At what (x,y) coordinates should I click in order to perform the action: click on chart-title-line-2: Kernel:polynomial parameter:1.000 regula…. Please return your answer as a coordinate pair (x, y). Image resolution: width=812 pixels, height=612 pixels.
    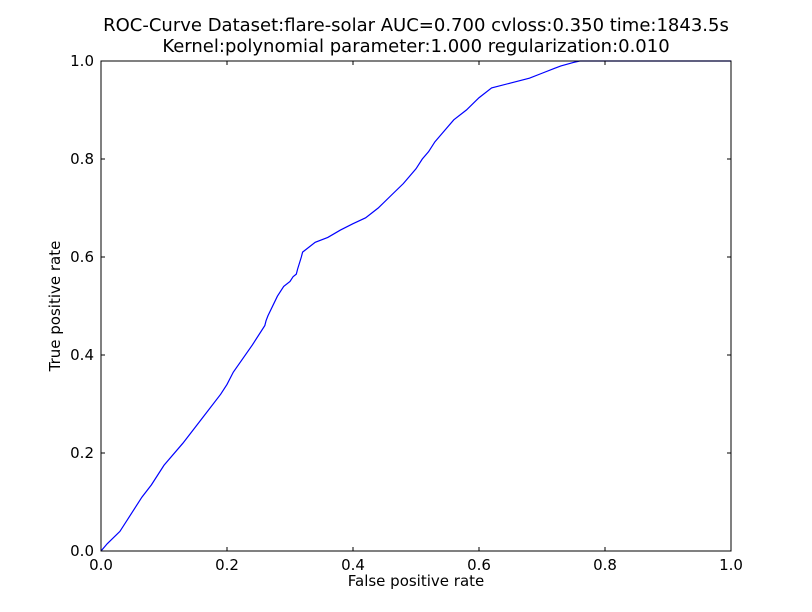
    Looking at the image, I should click on (415, 46).